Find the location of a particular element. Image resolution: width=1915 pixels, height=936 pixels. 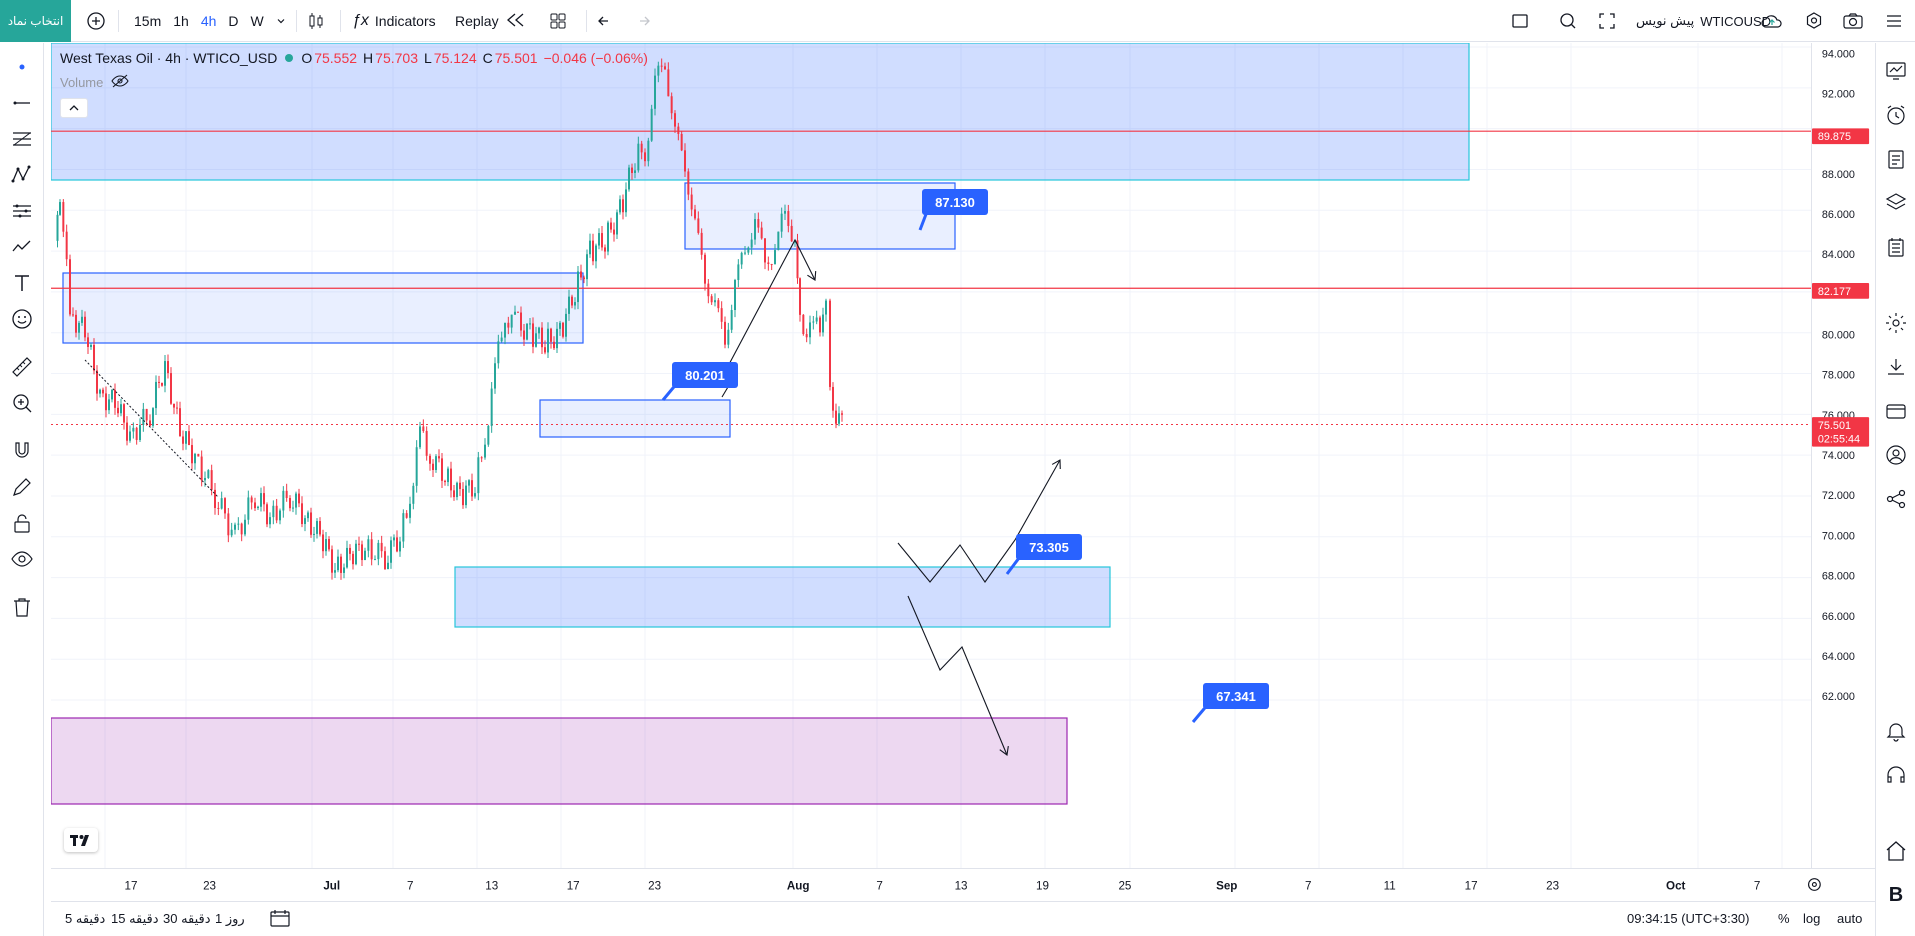

lock-icon is located at coordinates (22, 523).